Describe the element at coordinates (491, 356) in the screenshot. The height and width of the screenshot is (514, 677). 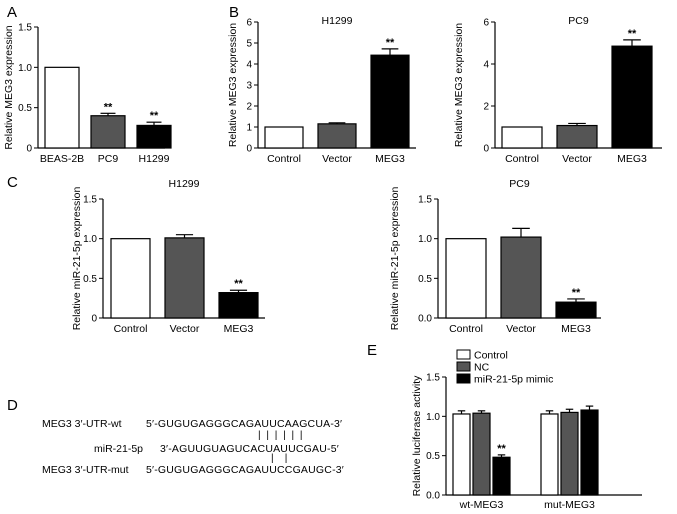
I see `legend-label: Control` at that location.